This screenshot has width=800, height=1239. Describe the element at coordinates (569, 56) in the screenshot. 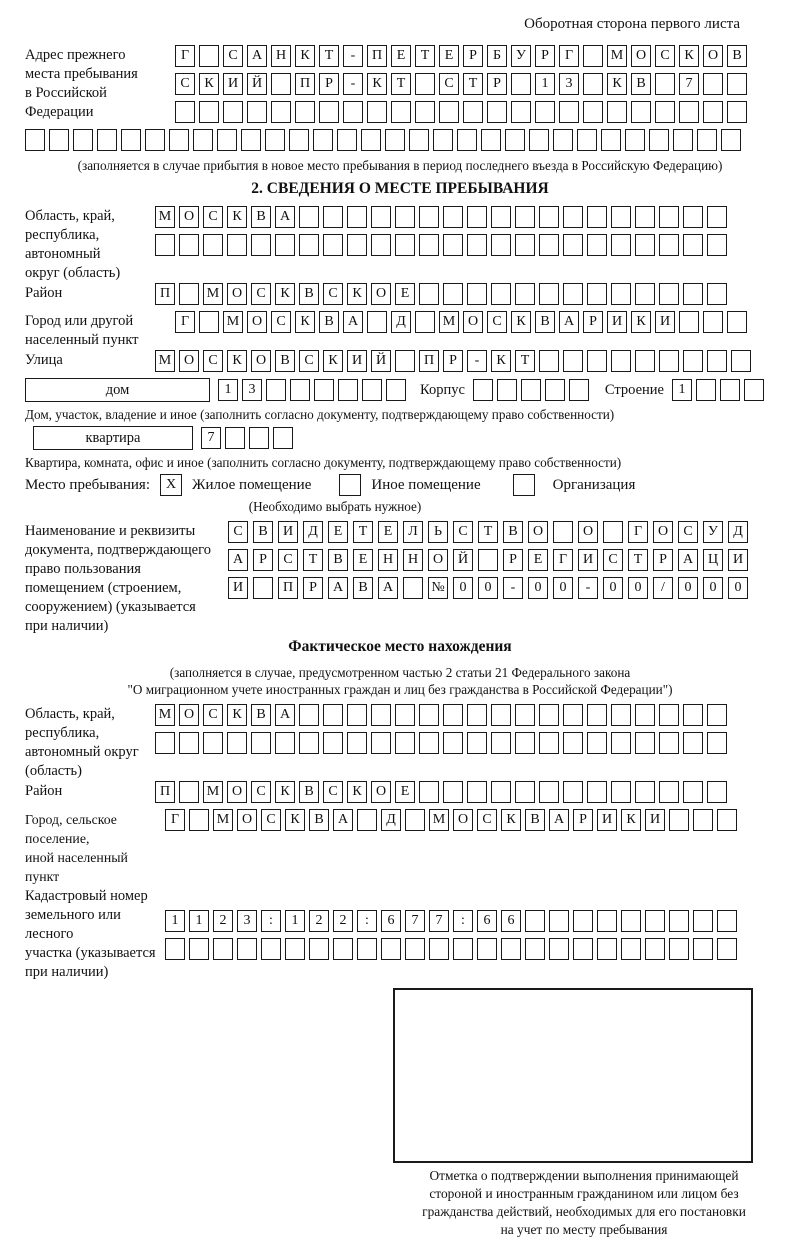

I see `char-cell: Г` at that location.